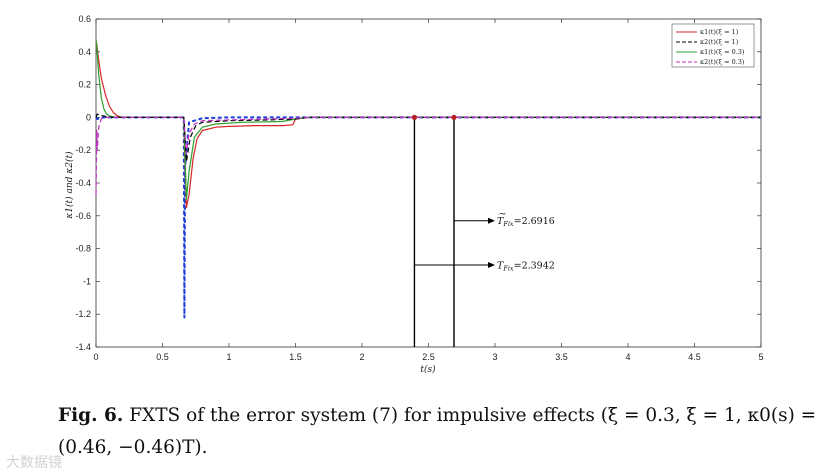 The width and height of the screenshot is (822, 475). I want to click on y-axis-label: κ1(t) and κ2(t), so click(69, 185).